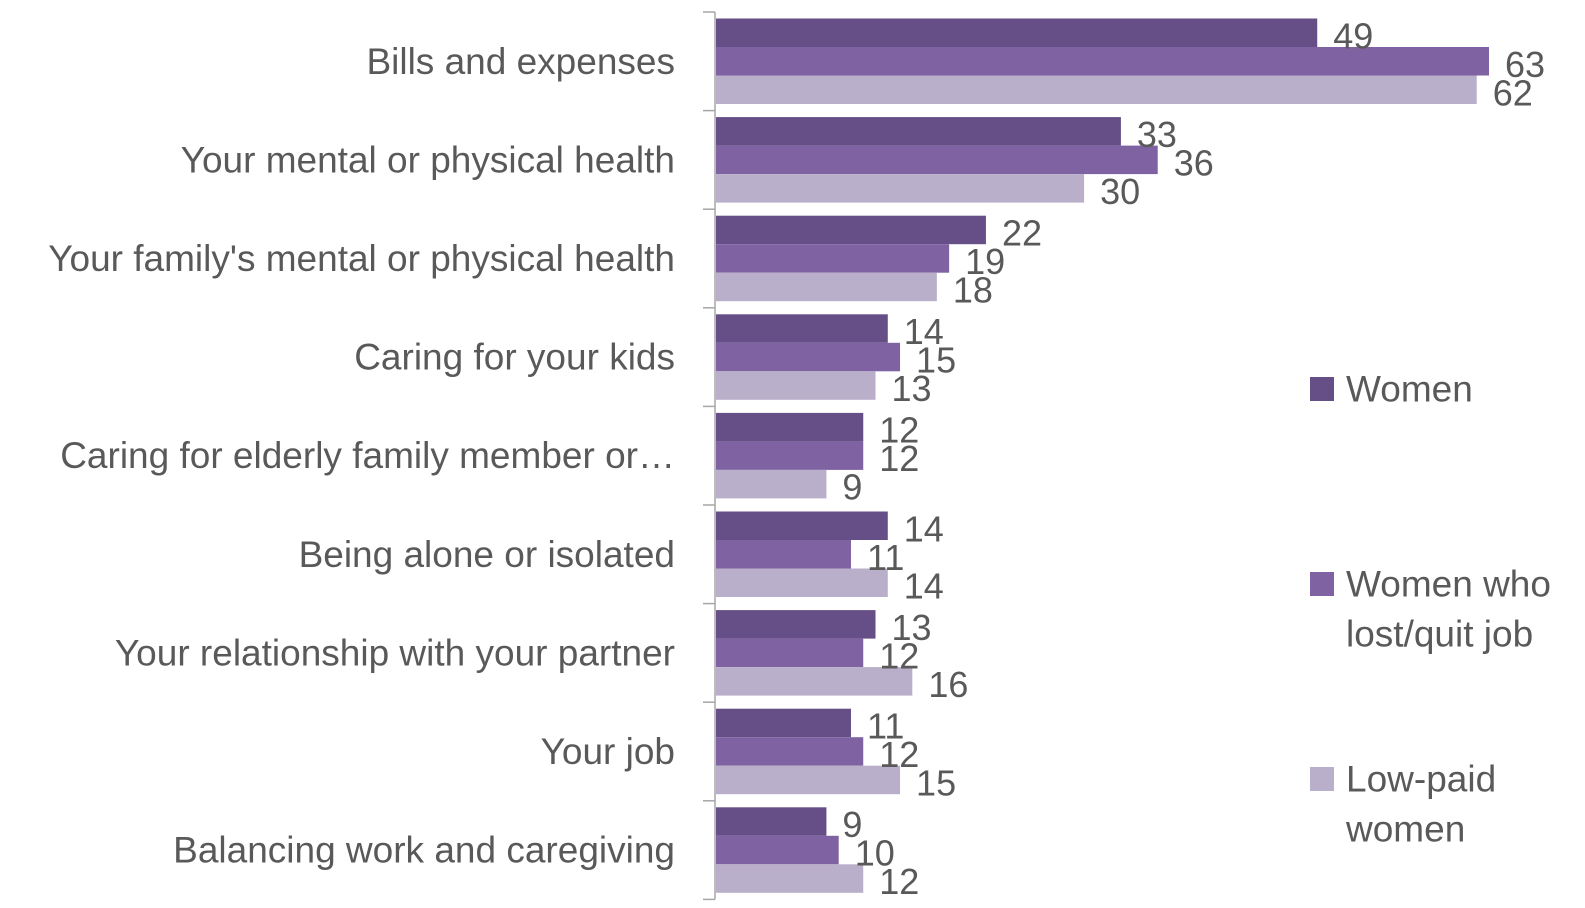 This screenshot has width=1585, height=908. I want to click on legend-label: lost/quit job, so click(1439, 634).